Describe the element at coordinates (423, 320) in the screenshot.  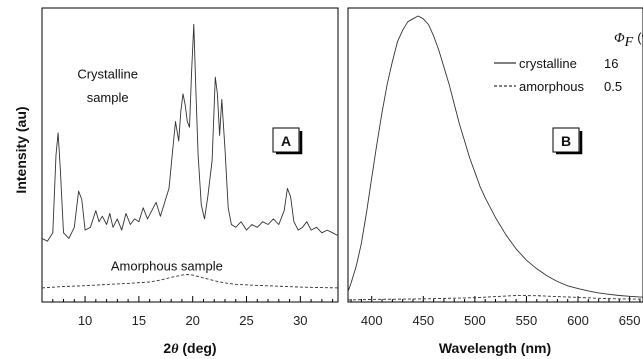
I see `panel-b-x-tick-label-450: 450` at that location.